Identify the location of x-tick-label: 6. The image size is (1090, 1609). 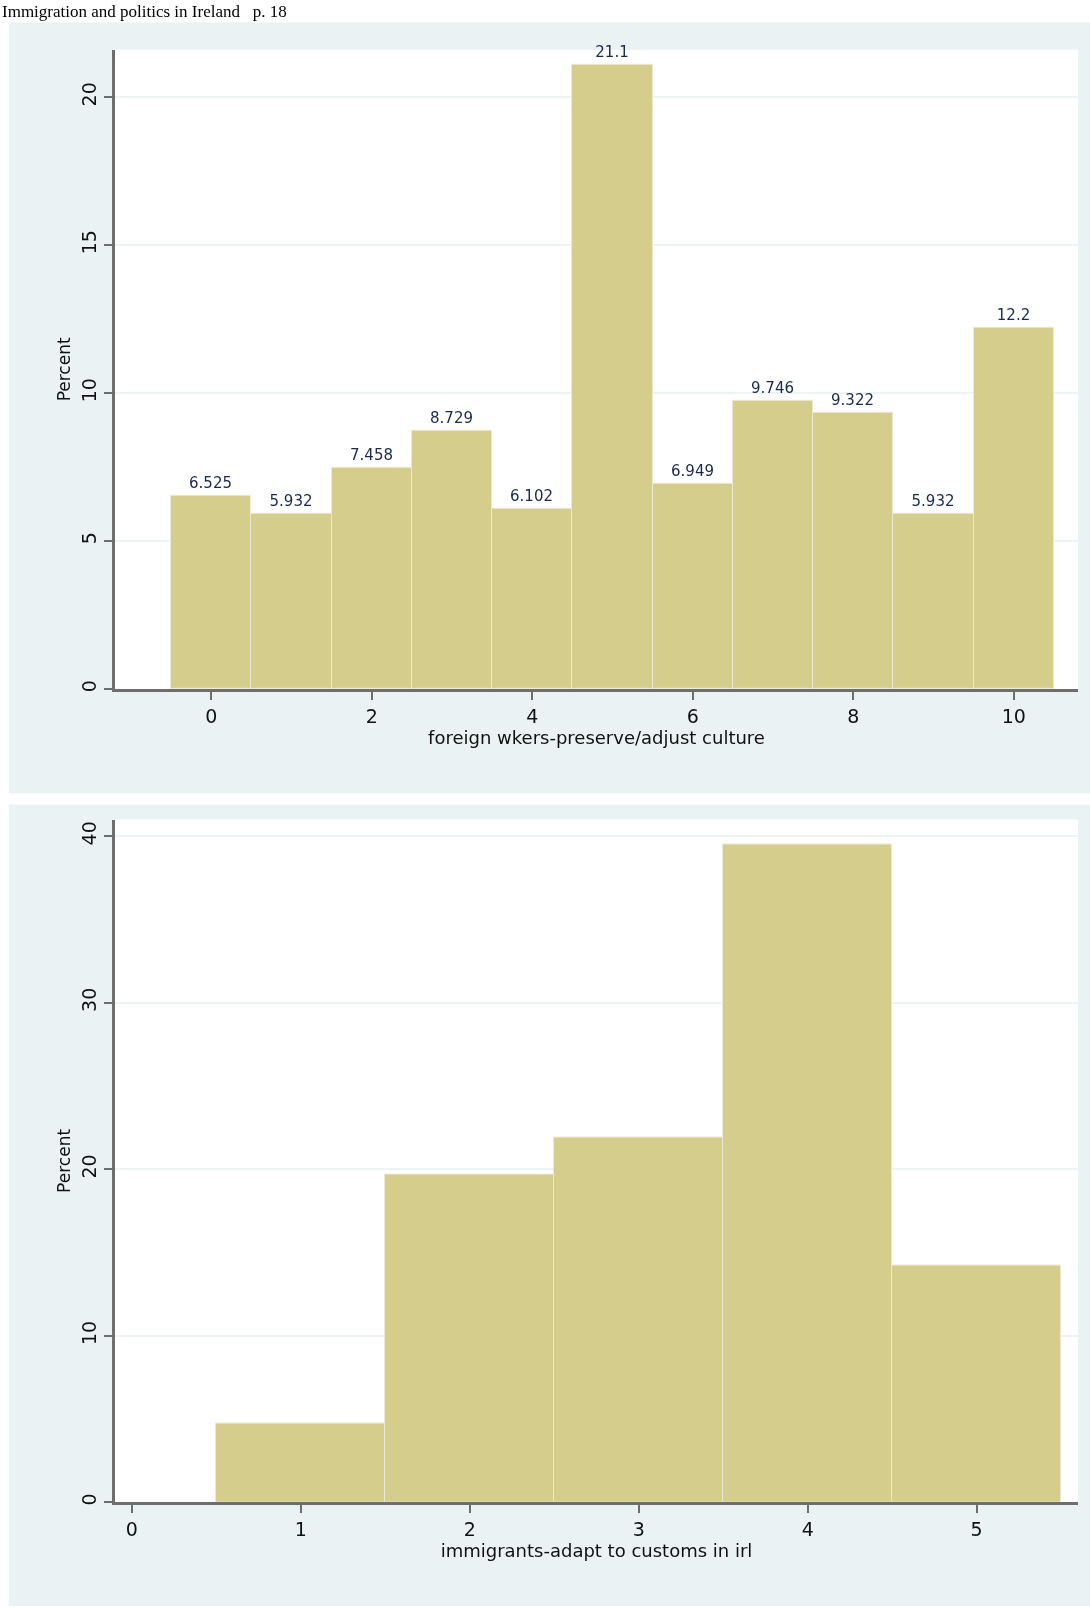
(692, 715).